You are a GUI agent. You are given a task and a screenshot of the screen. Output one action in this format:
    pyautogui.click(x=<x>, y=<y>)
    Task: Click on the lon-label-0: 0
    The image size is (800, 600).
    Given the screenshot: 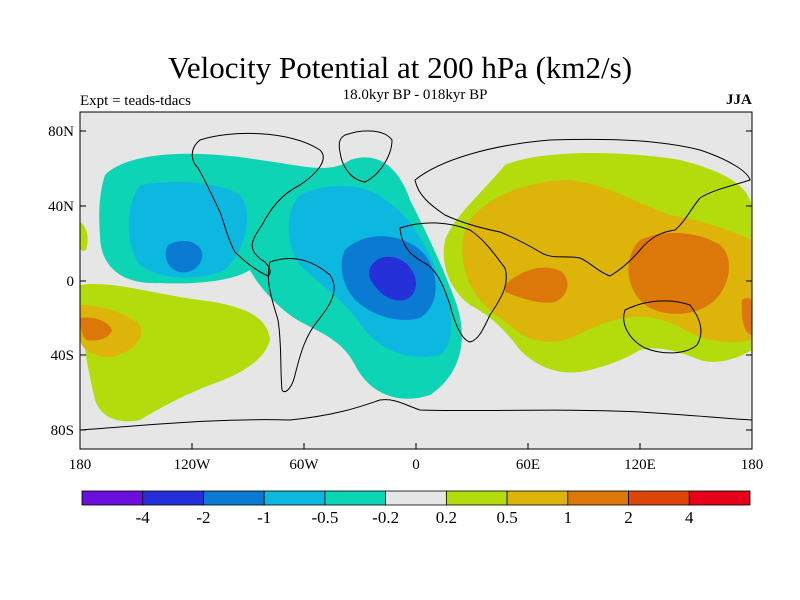 What is the action you would take?
    pyautogui.click(x=416, y=465)
    